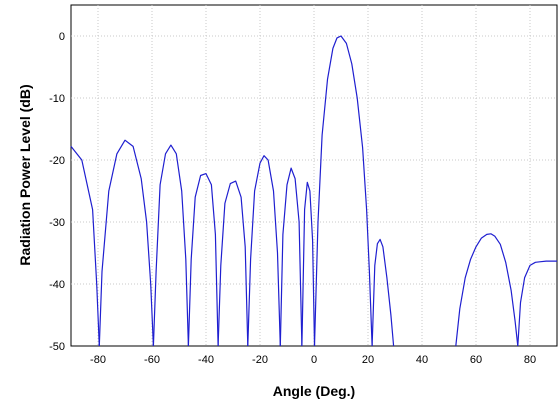  What do you see at coordinates (62, 37) in the screenshot?
I see `y-tick-label: 0` at bounding box center [62, 37].